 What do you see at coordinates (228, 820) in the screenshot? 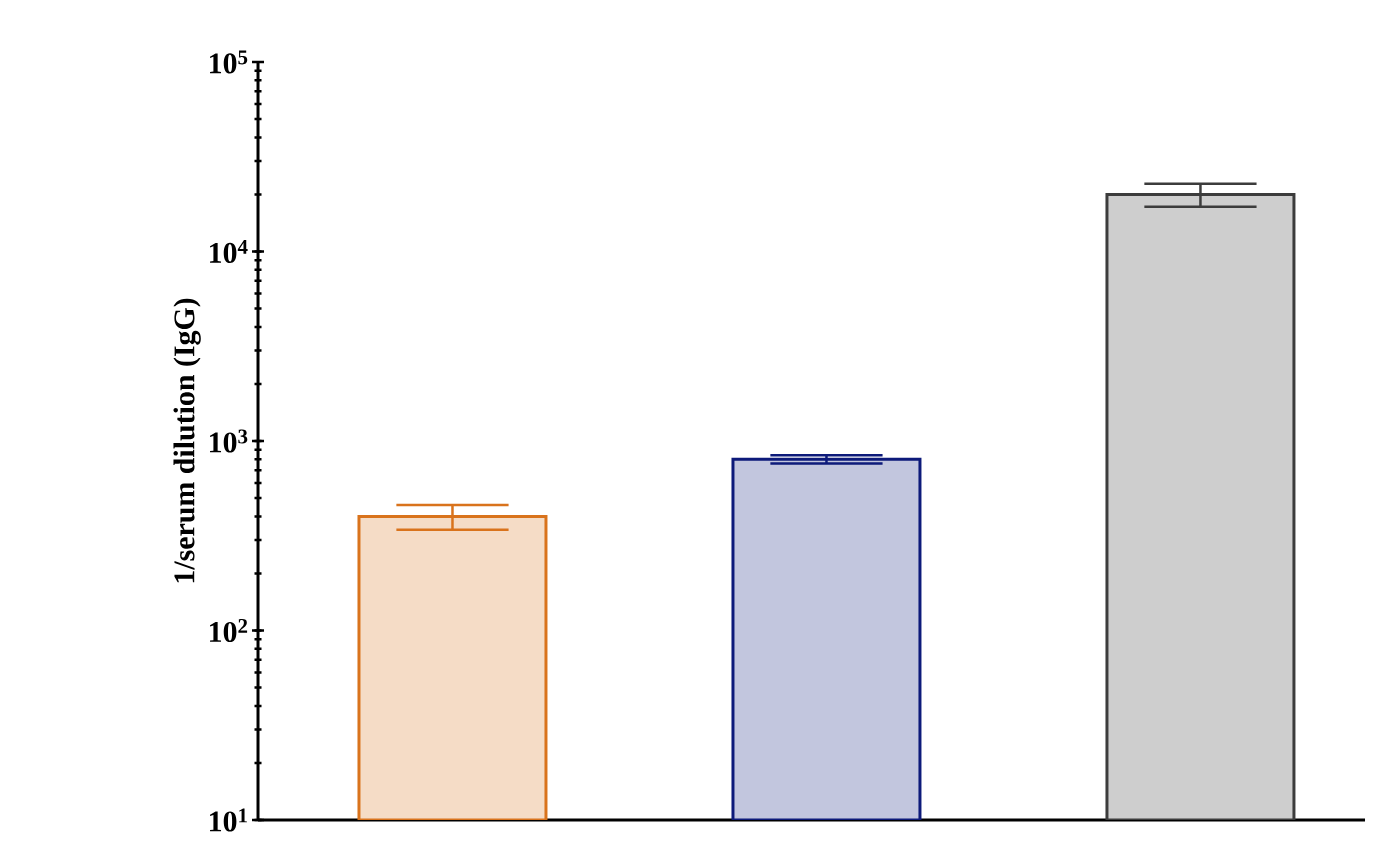
I see `y-tick-label: 10$^{1}$` at bounding box center [228, 820].